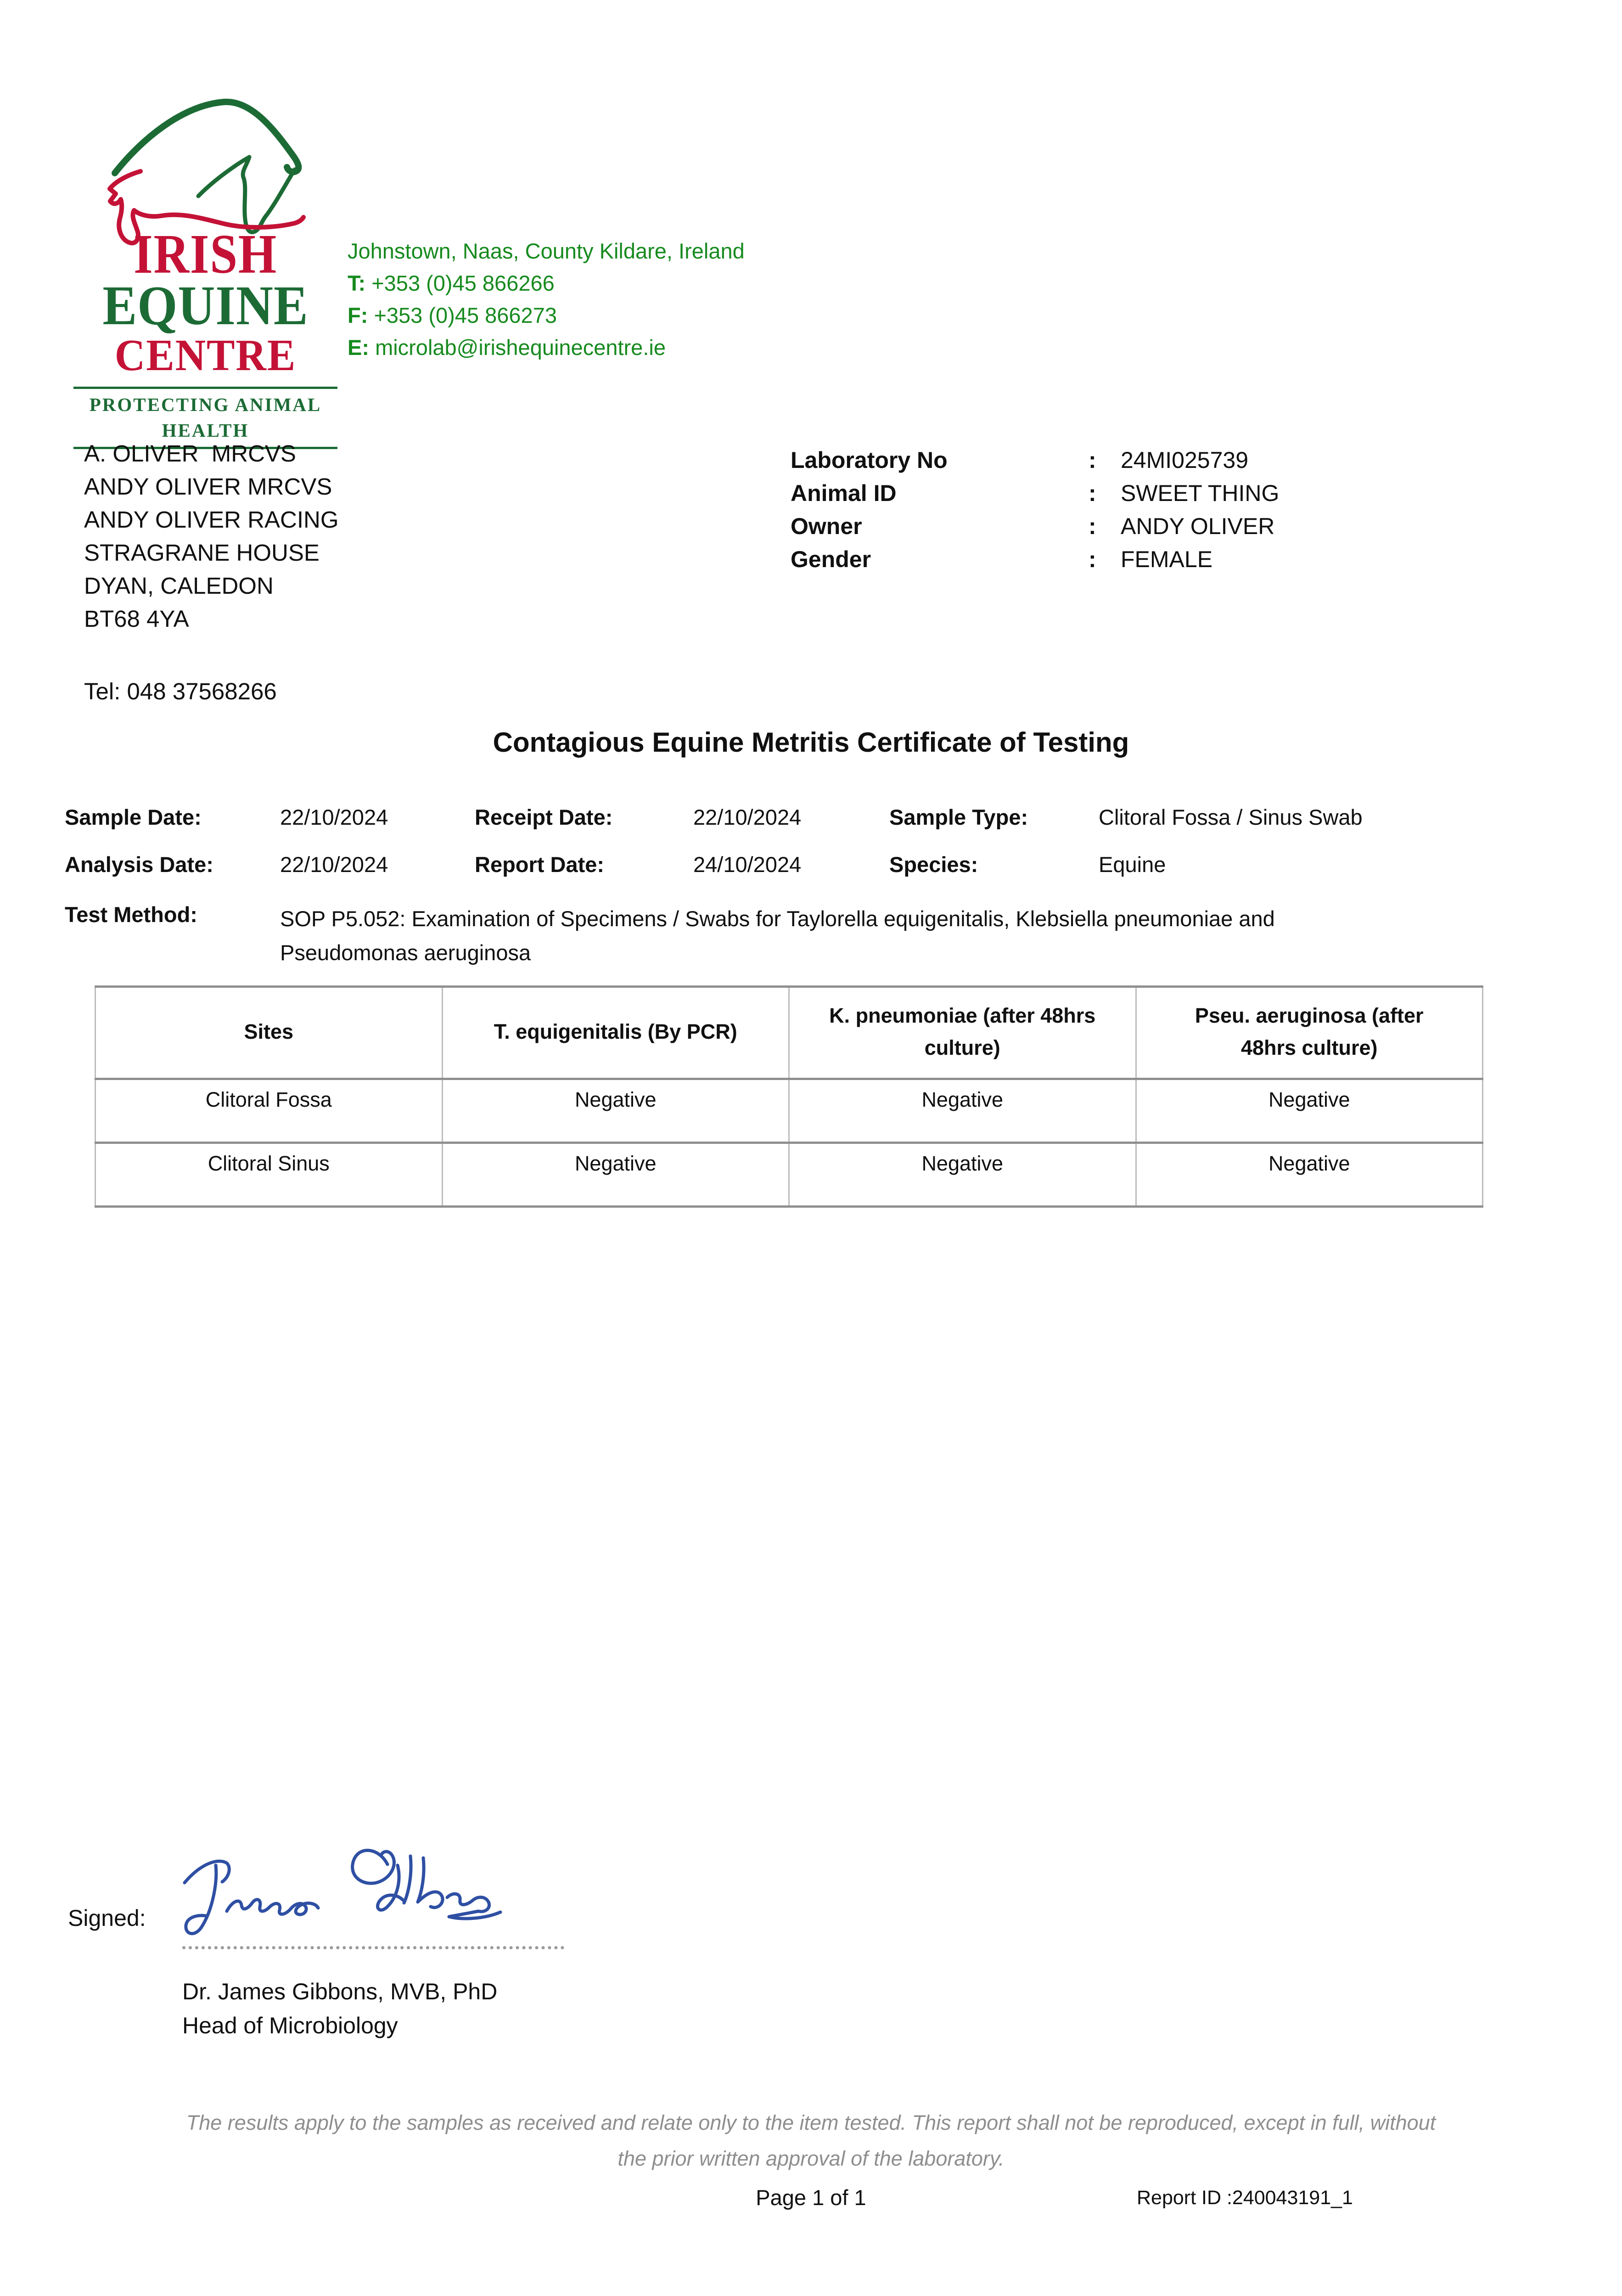 Image resolution: width=1622 pixels, height=2296 pixels. I want to click on header-sites: Sites, so click(269, 1032).